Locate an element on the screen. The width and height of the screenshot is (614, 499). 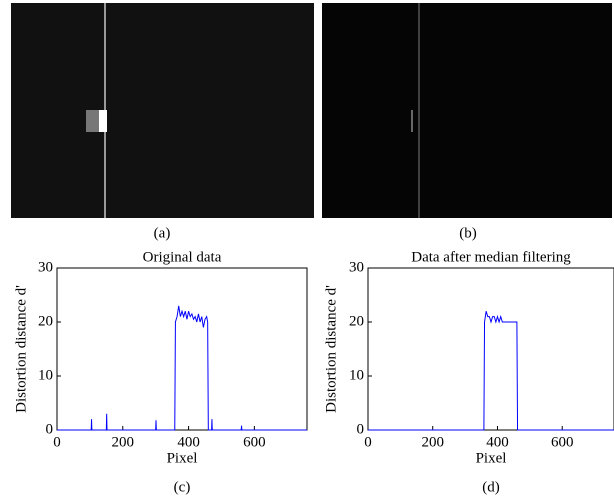
caption: (d) is located at coordinates (491, 487).